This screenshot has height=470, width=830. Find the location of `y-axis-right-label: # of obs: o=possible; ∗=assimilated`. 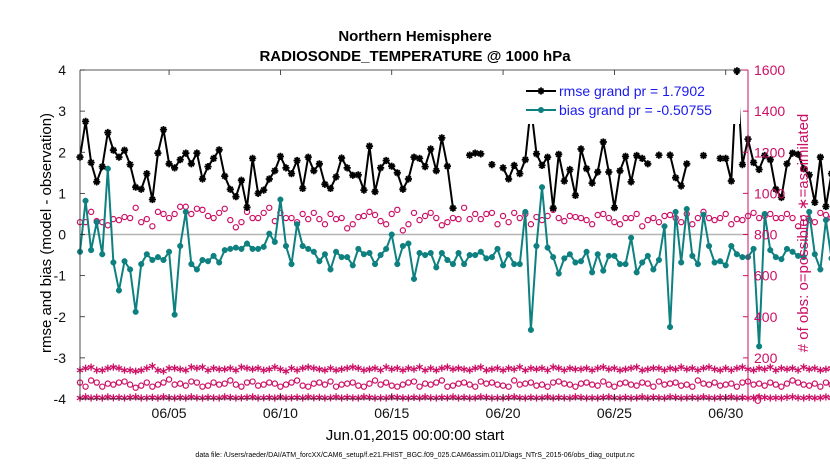

y-axis-right-label: # of obs: o=possible; ∗=assimilated is located at coordinates (803, 233).